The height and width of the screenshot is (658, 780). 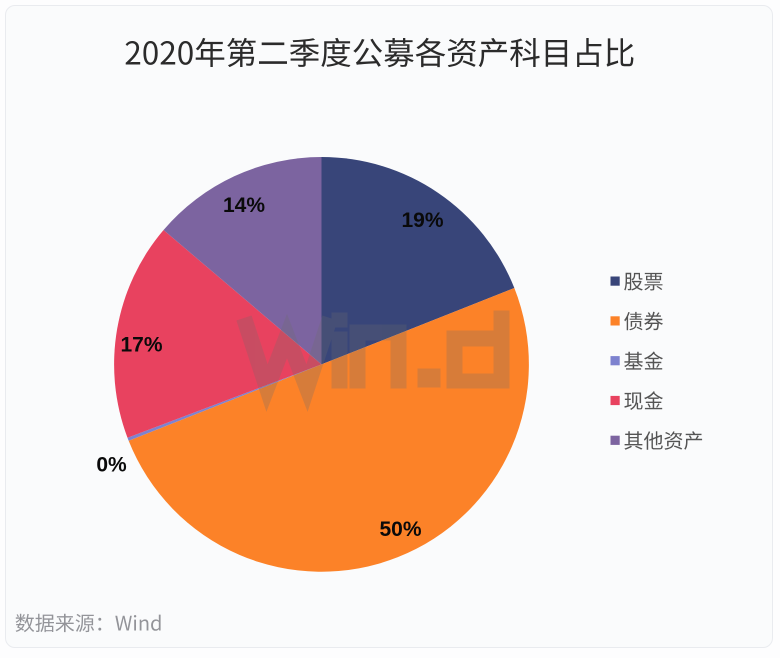 What do you see at coordinates (111, 465) in the screenshot?
I see `svg-text: 0%` at bounding box center [111, 465].